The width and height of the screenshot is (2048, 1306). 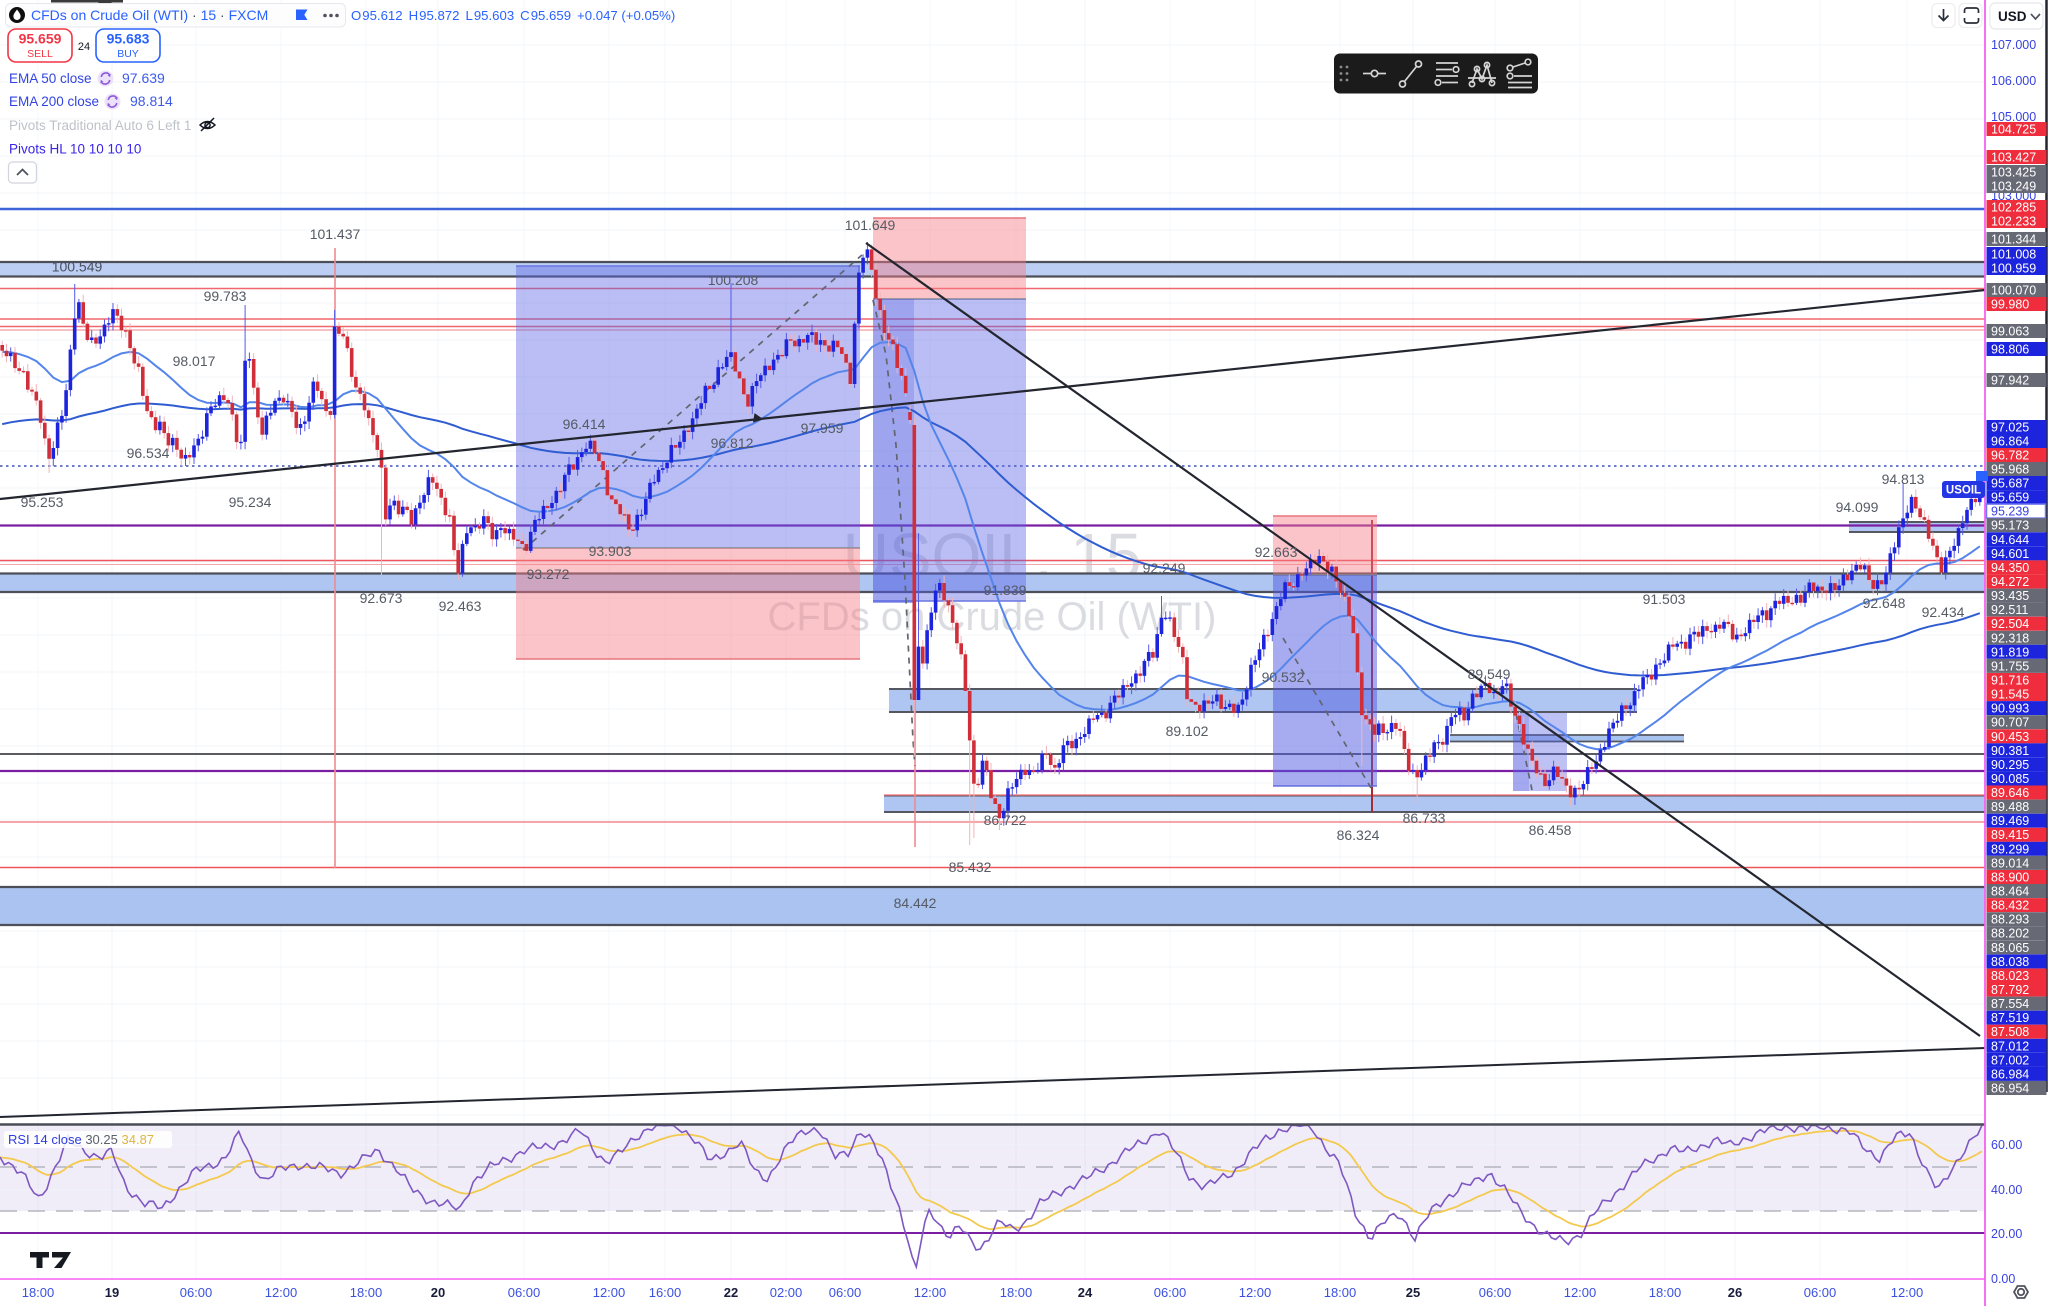 What do you see at coordinates (2010, 470) in the screenshot?
I see `svg-text: 95.968` at bounding box center [2010, 470].